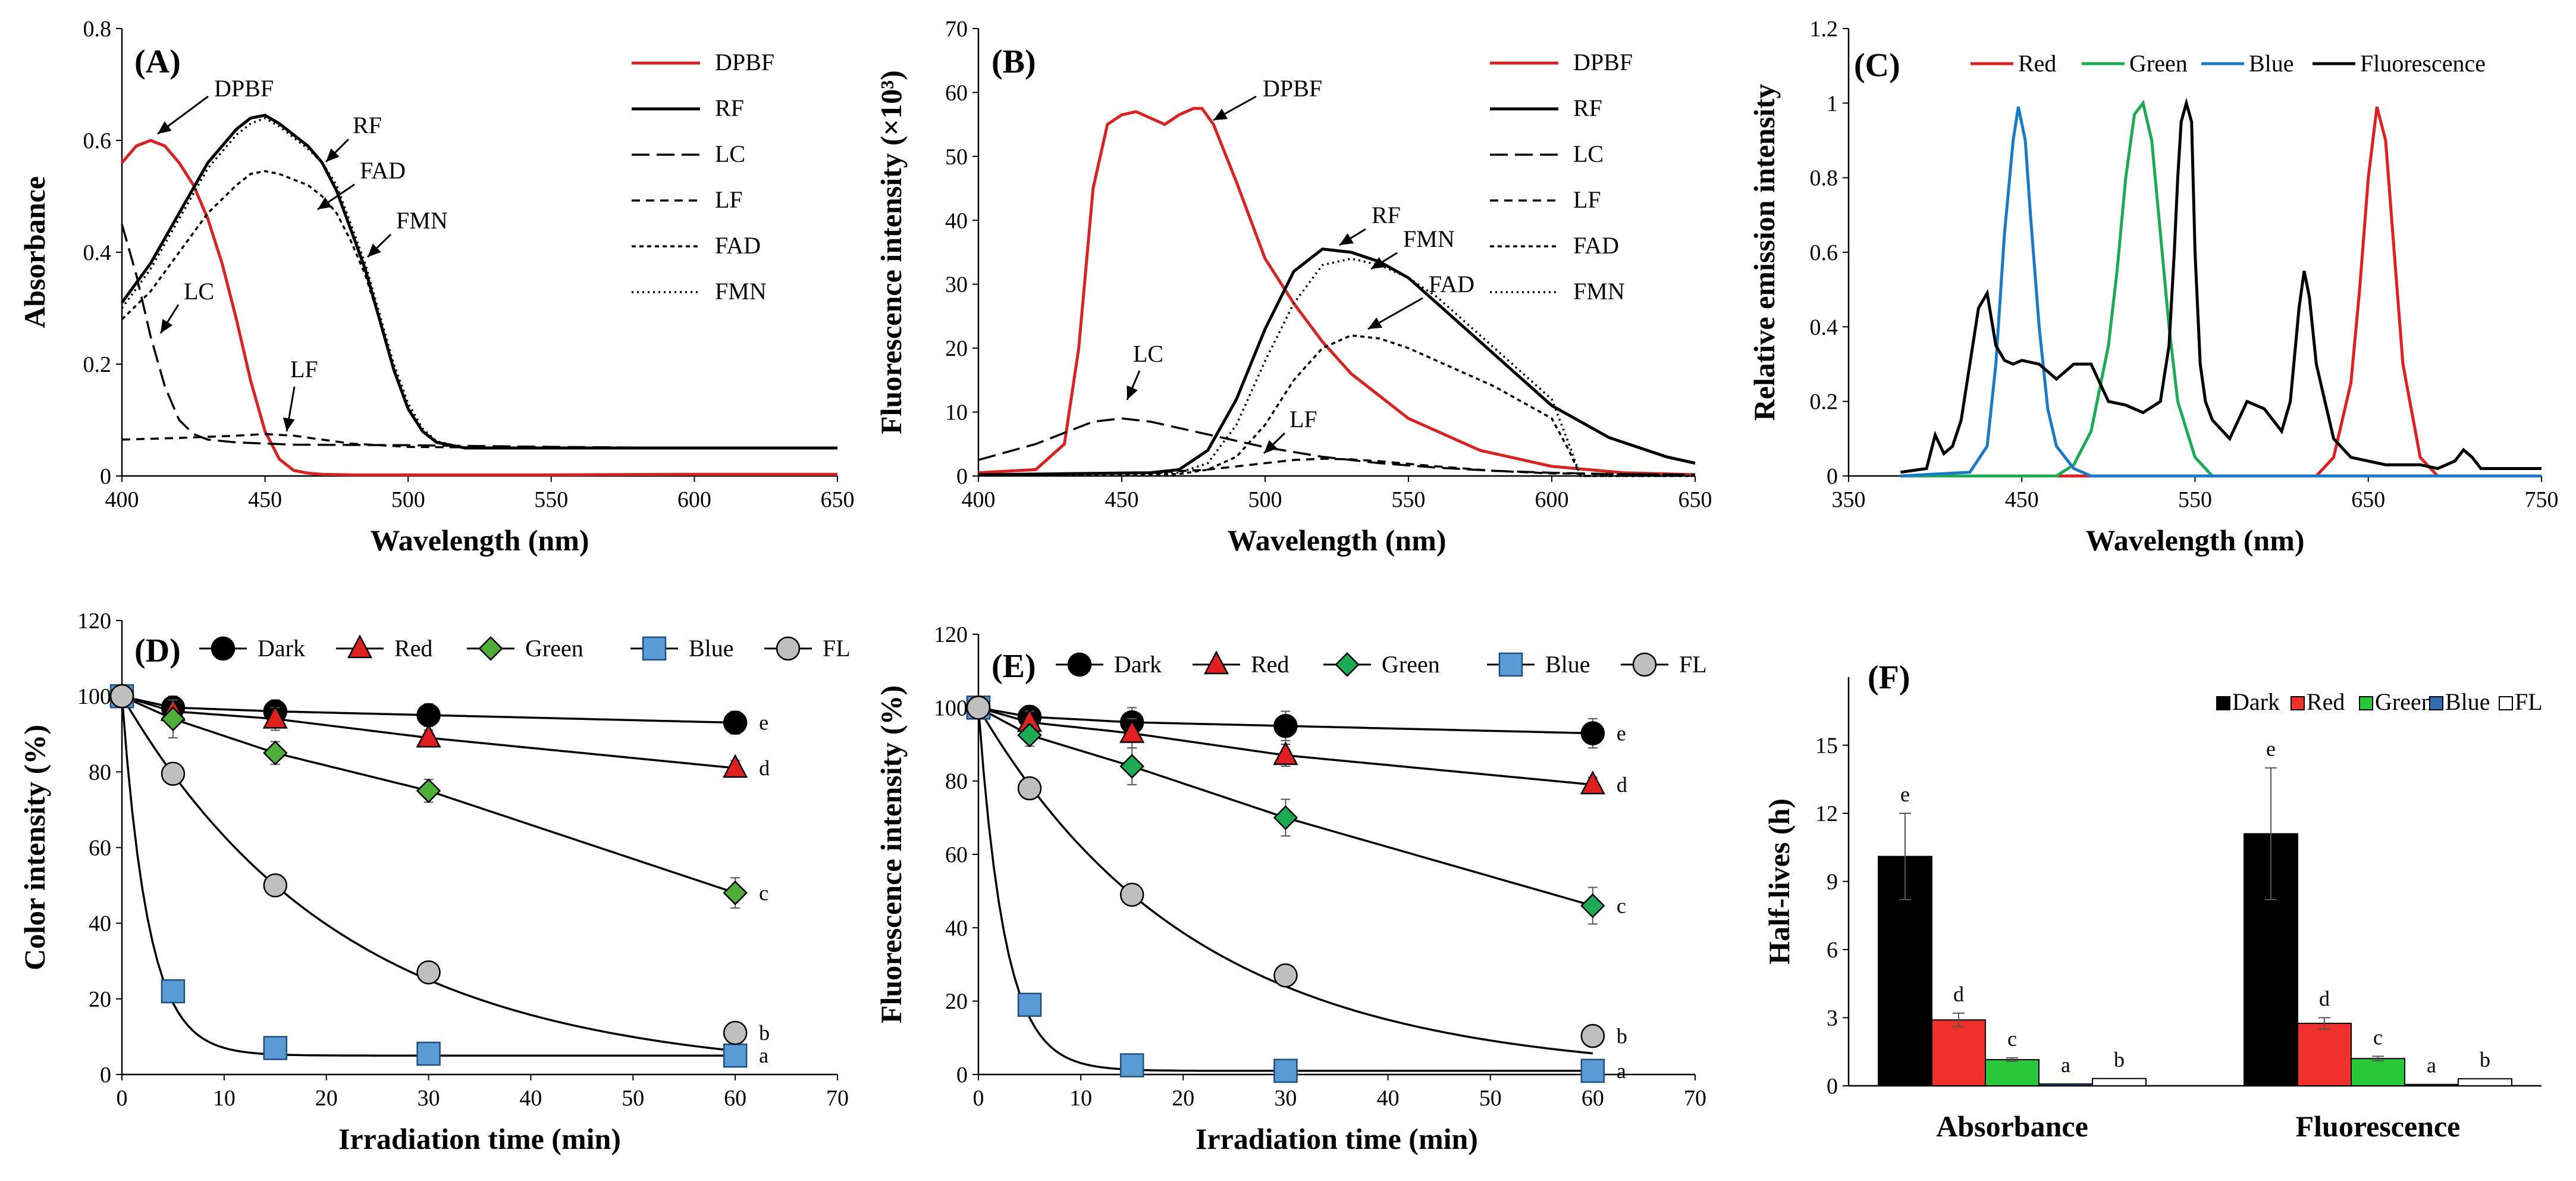 This screenshot has width=2576, height=1181. What do you see at coordinates (744, 62) in the screenshot?
I see `legend-label-dpbf: DPBF` at bounding box center [744, 62].